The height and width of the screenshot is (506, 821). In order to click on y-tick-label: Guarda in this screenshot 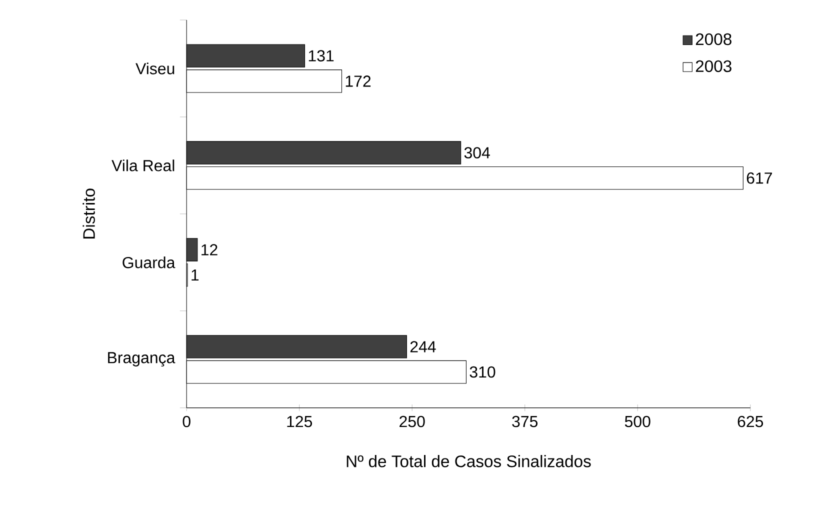, I will do `click(149, 262)`.